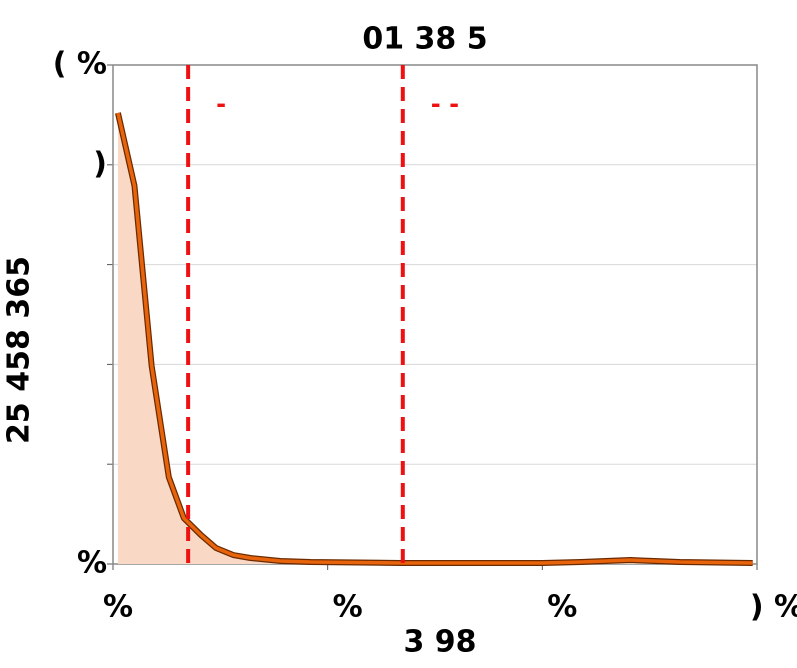  Describe the element at coordinates (92, 563) in the screenshot. I see `y-tick-label: %` at that location.